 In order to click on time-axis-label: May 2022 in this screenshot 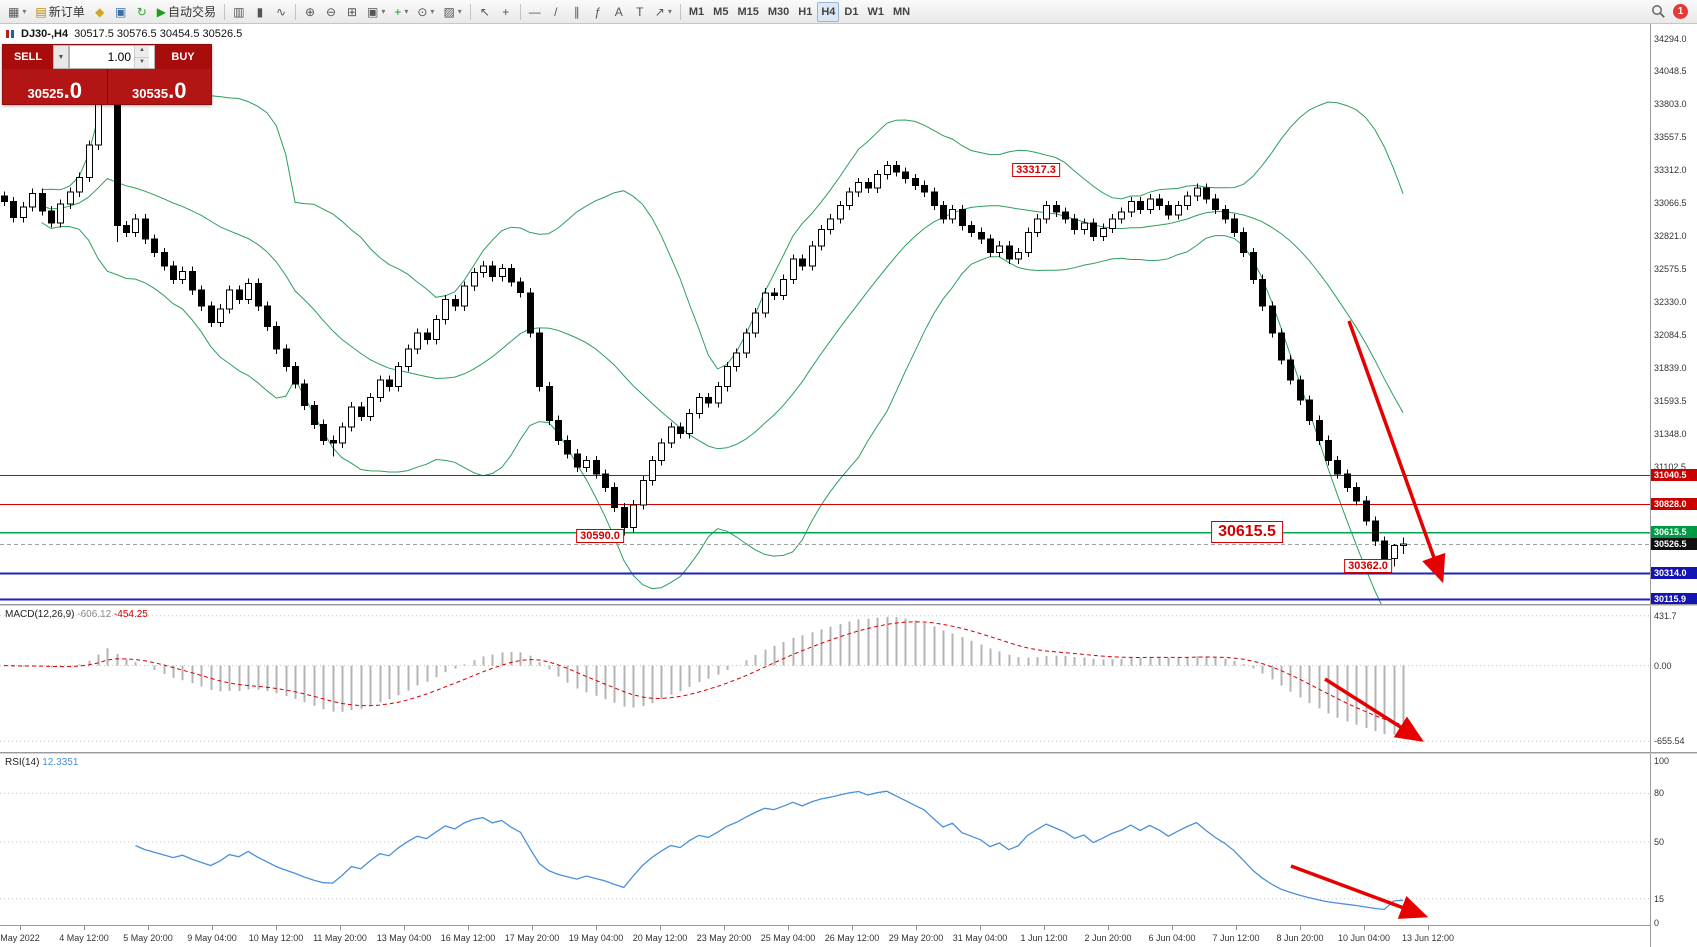, I will do `click(20, 938)`.